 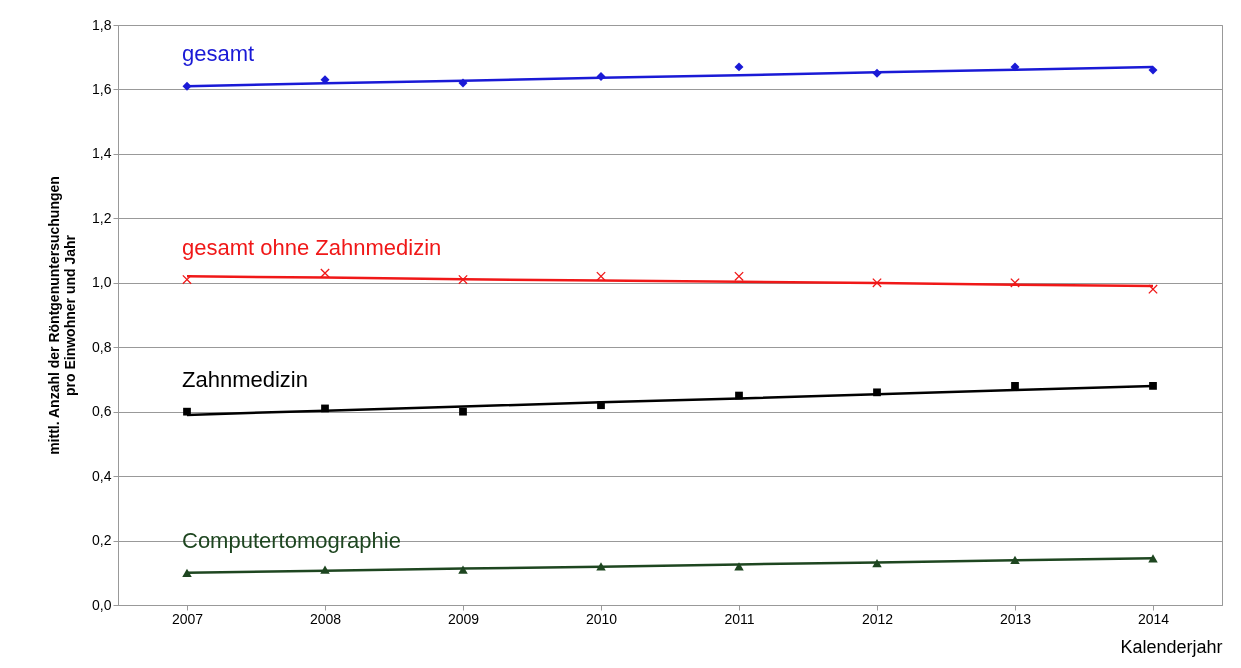 What do you see at coordinates (218, 54) in the screenshot?
I see `series-label: gesamt` at bounding box center [218, 54].